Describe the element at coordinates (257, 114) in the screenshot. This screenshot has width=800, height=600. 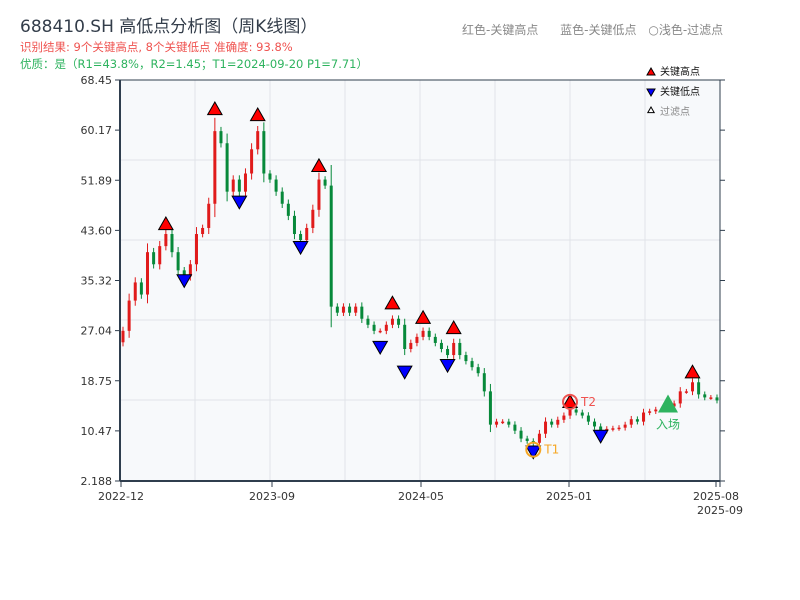
I see `key-high-marker` at that location.